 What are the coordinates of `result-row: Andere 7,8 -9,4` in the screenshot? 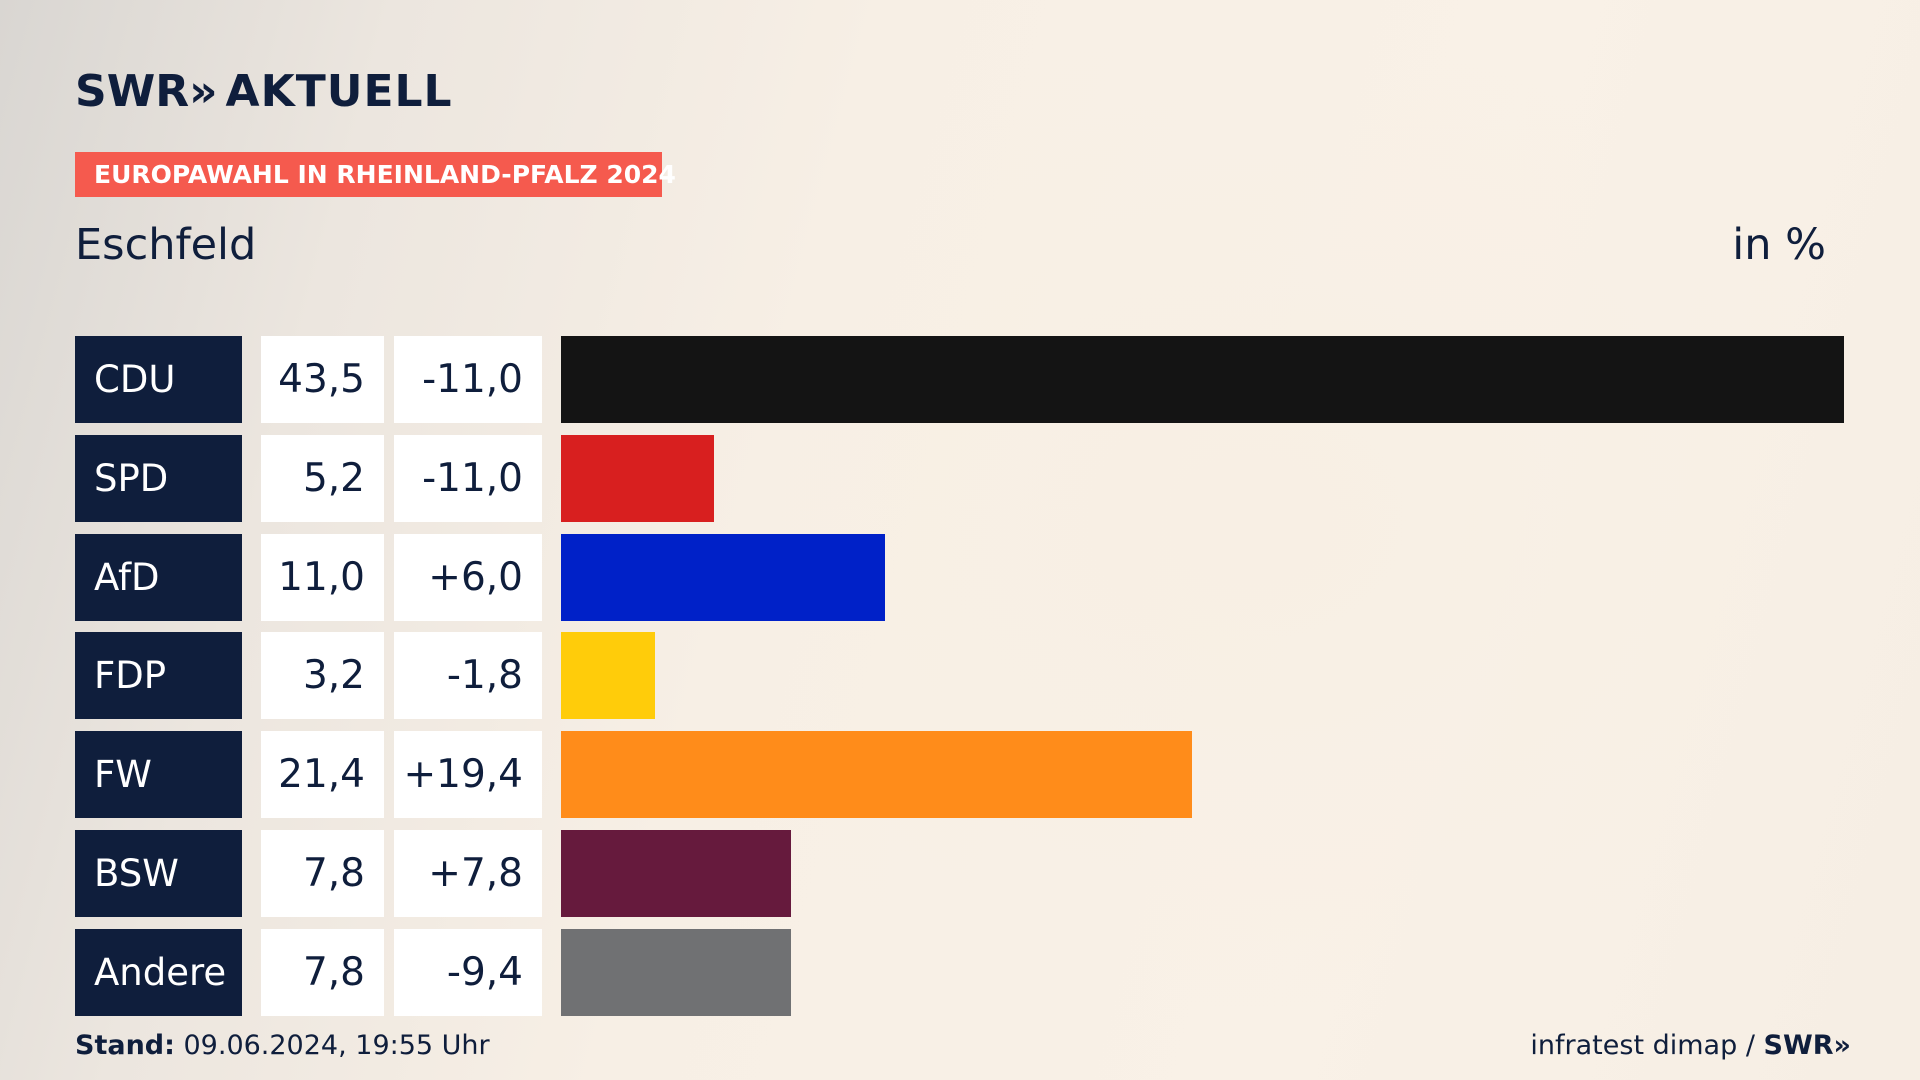 It's located at (960, 972).